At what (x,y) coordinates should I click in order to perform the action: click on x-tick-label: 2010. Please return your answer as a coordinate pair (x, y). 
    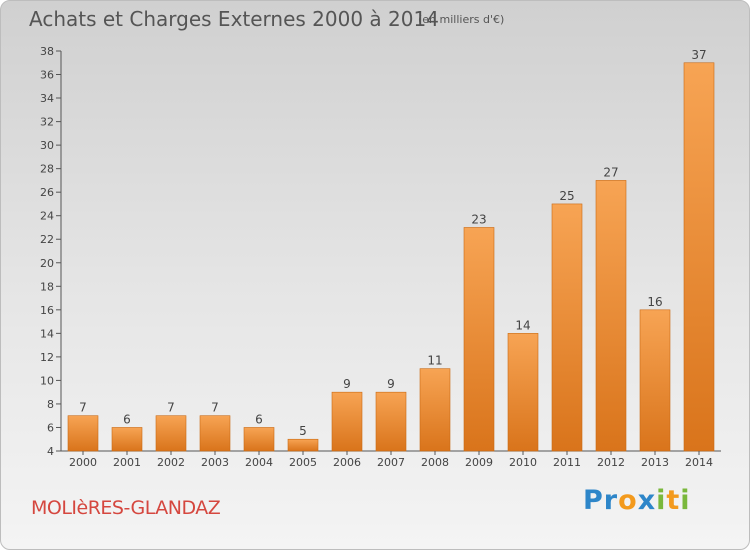
    Looking at the image, I should click on (523, 462).